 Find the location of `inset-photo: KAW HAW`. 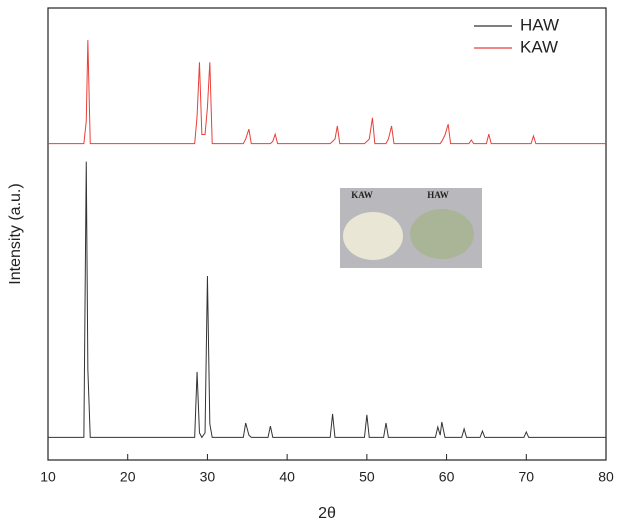

inset-photo: KAW HAW is located at coordinates (411, 228).